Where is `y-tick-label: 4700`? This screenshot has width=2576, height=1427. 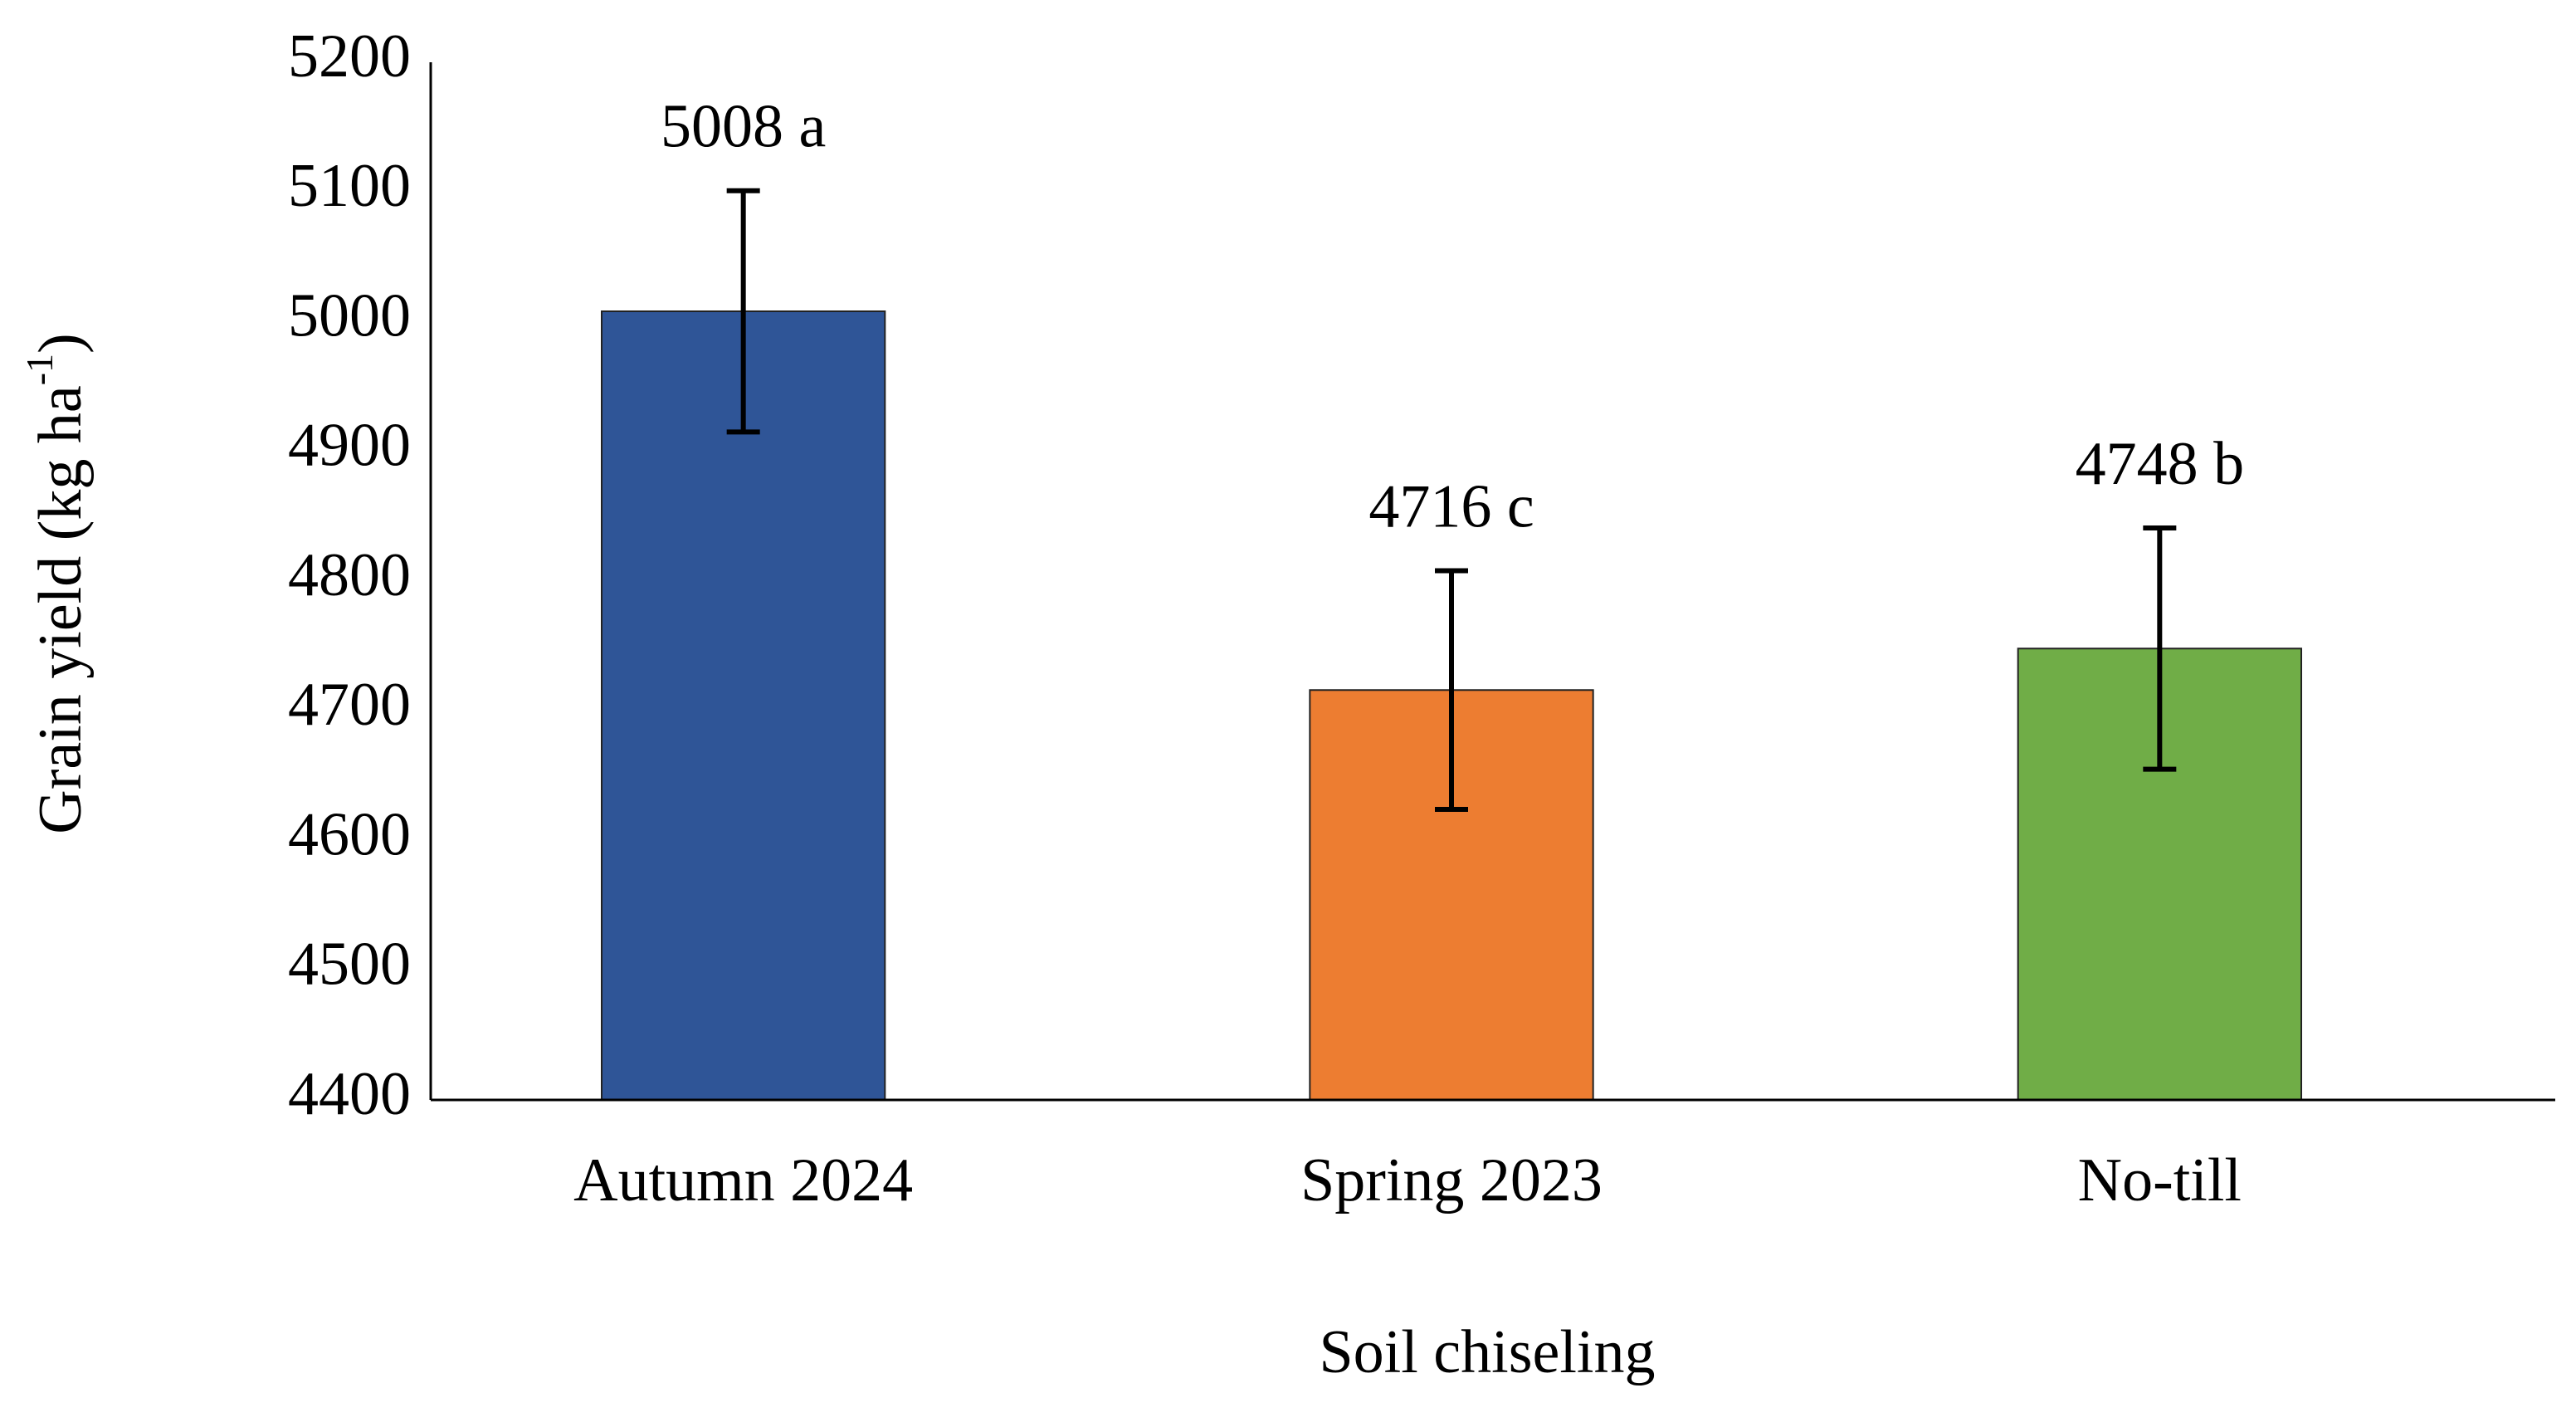
y-tick-label: 4700 is located at coordinates (349, 705).